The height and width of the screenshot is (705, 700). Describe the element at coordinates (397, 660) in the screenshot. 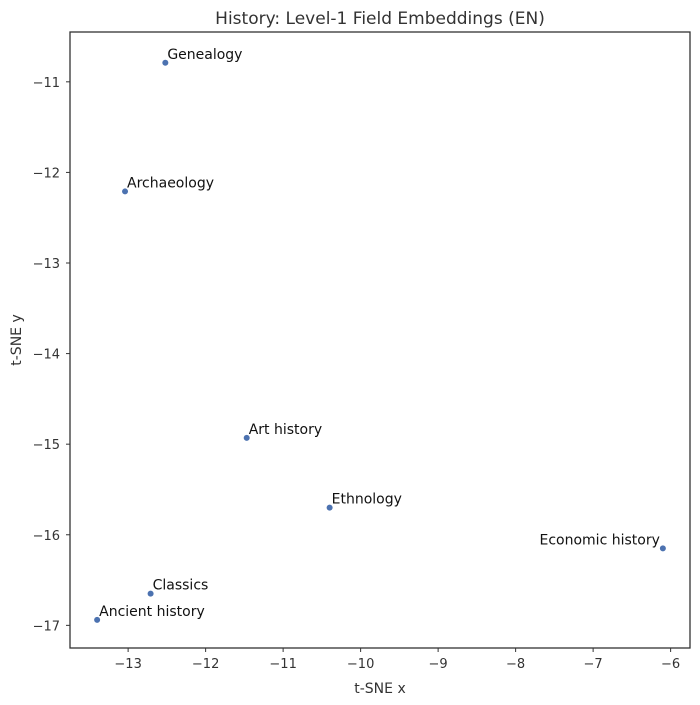

I see `x-axis-ticks: −13 −12 −11 −10 −9 −8 −7 −6` at that location.